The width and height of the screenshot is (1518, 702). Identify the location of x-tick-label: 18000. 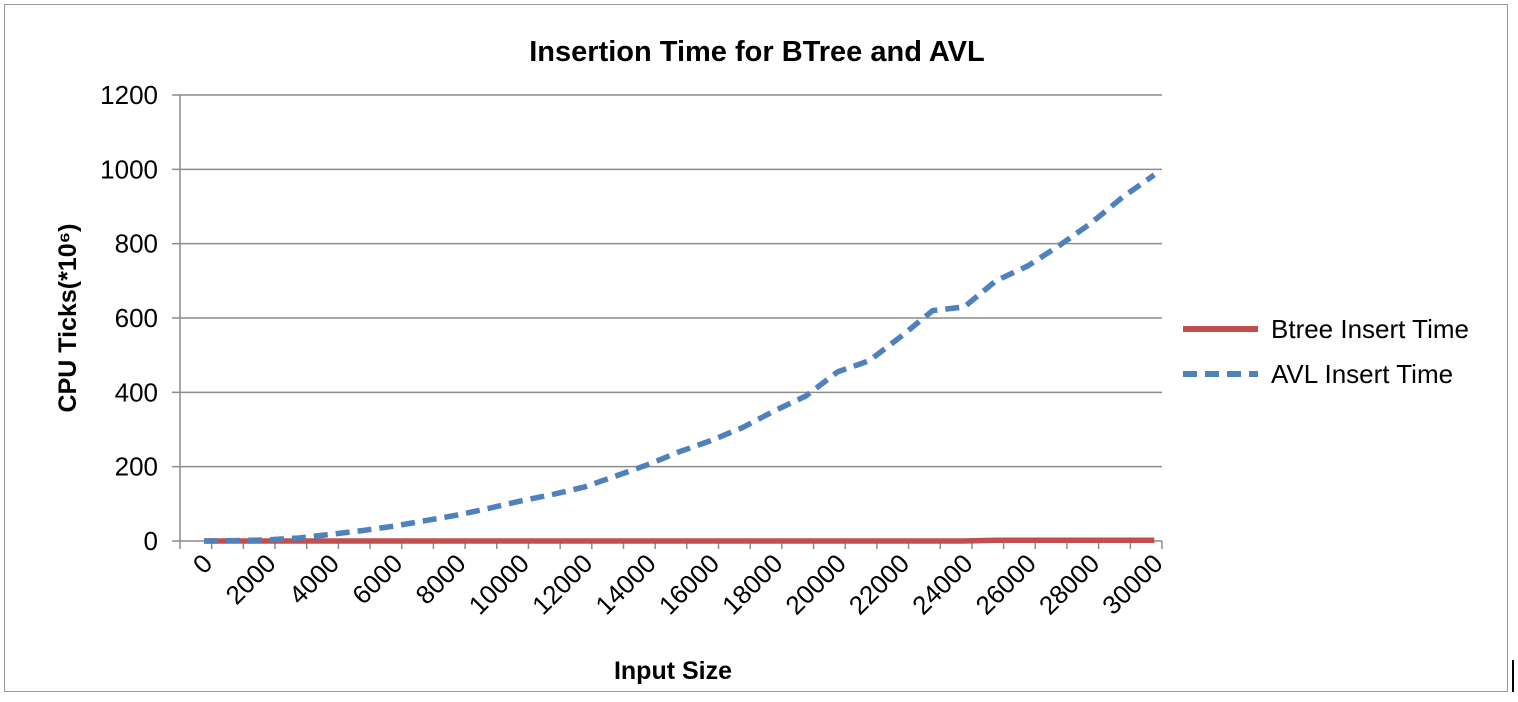
(752, 584).